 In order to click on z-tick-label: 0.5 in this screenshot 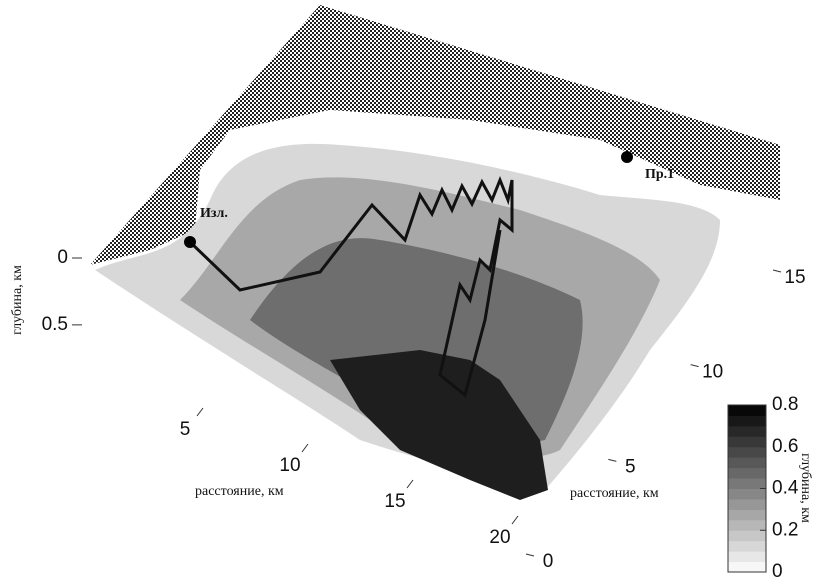, I will do `click(55, 324)`.